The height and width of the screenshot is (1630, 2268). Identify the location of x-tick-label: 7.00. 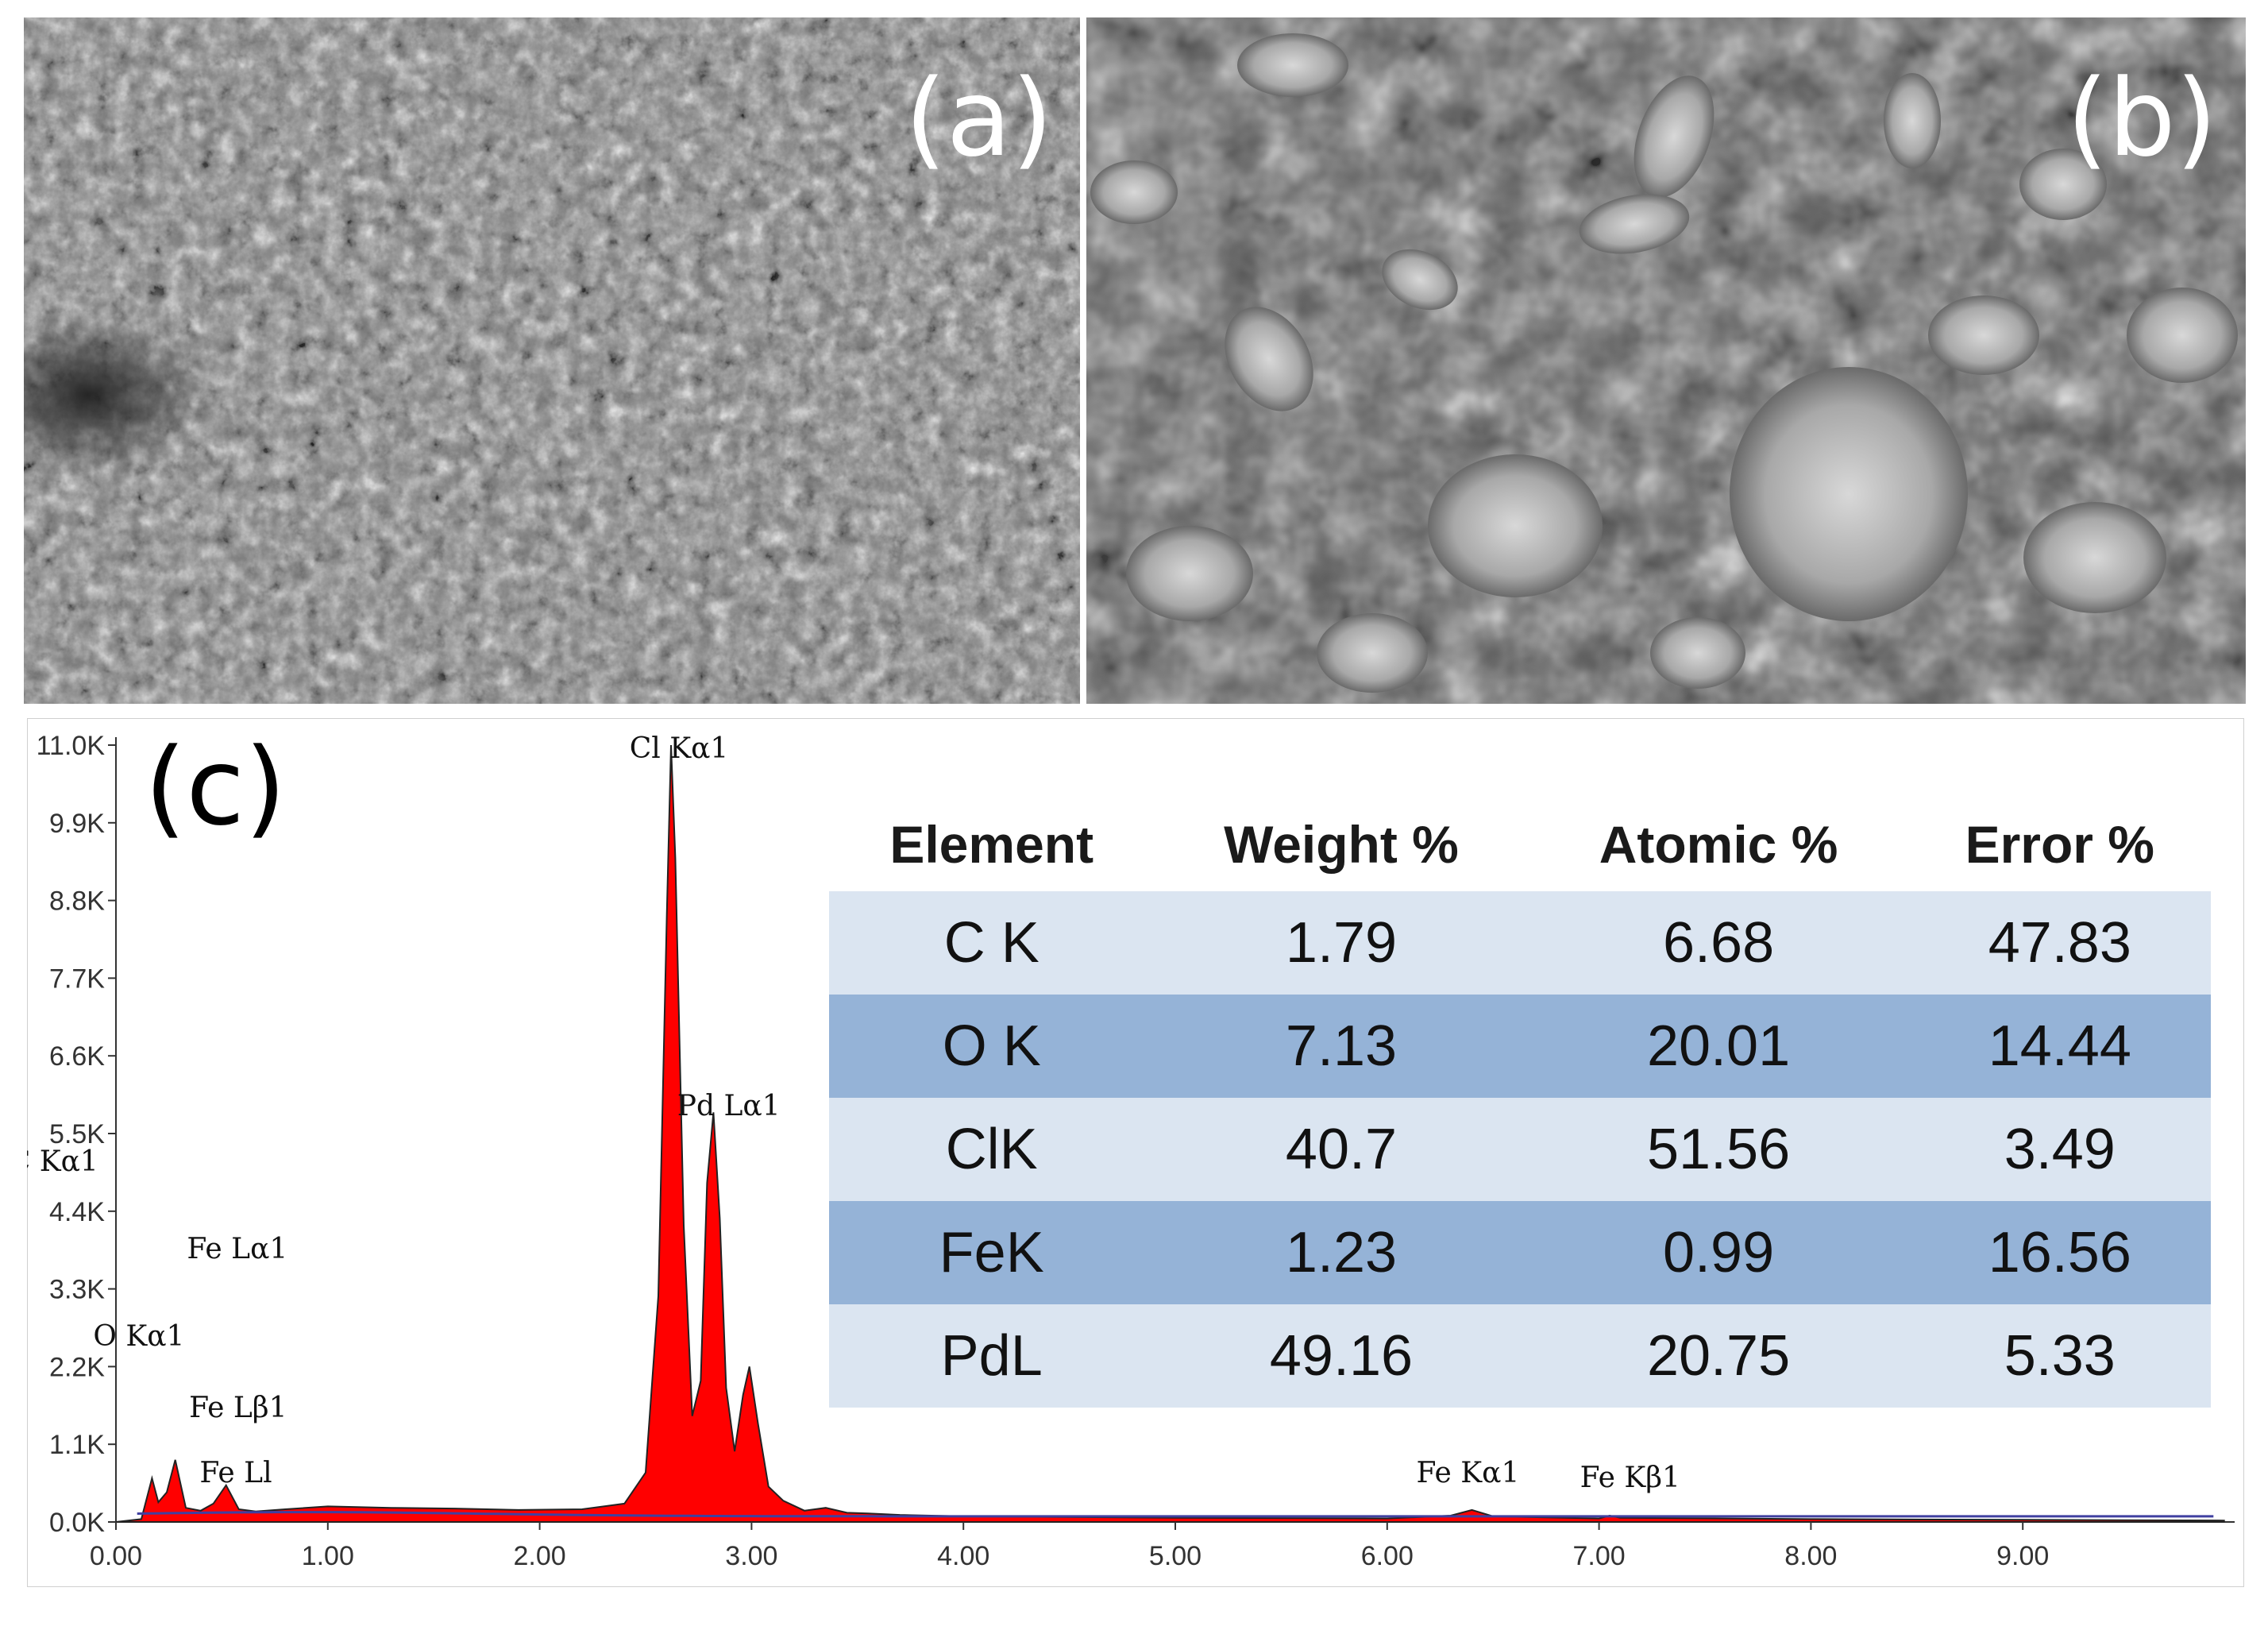
(1599, 1556).